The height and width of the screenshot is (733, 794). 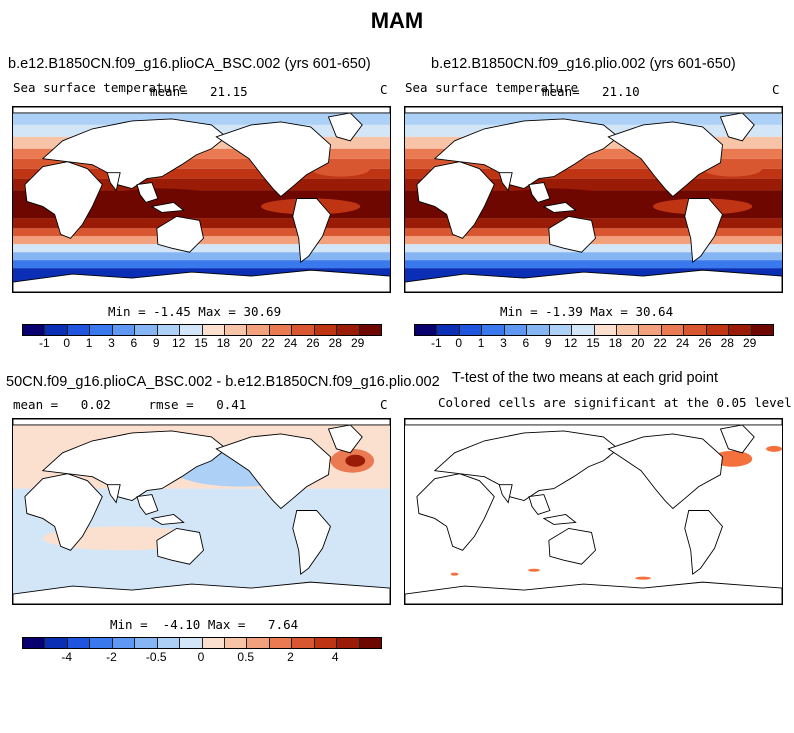 I want to click on panel3-stats: mean = 0.02 rmse = 0.41, so click(x=130, y=404).